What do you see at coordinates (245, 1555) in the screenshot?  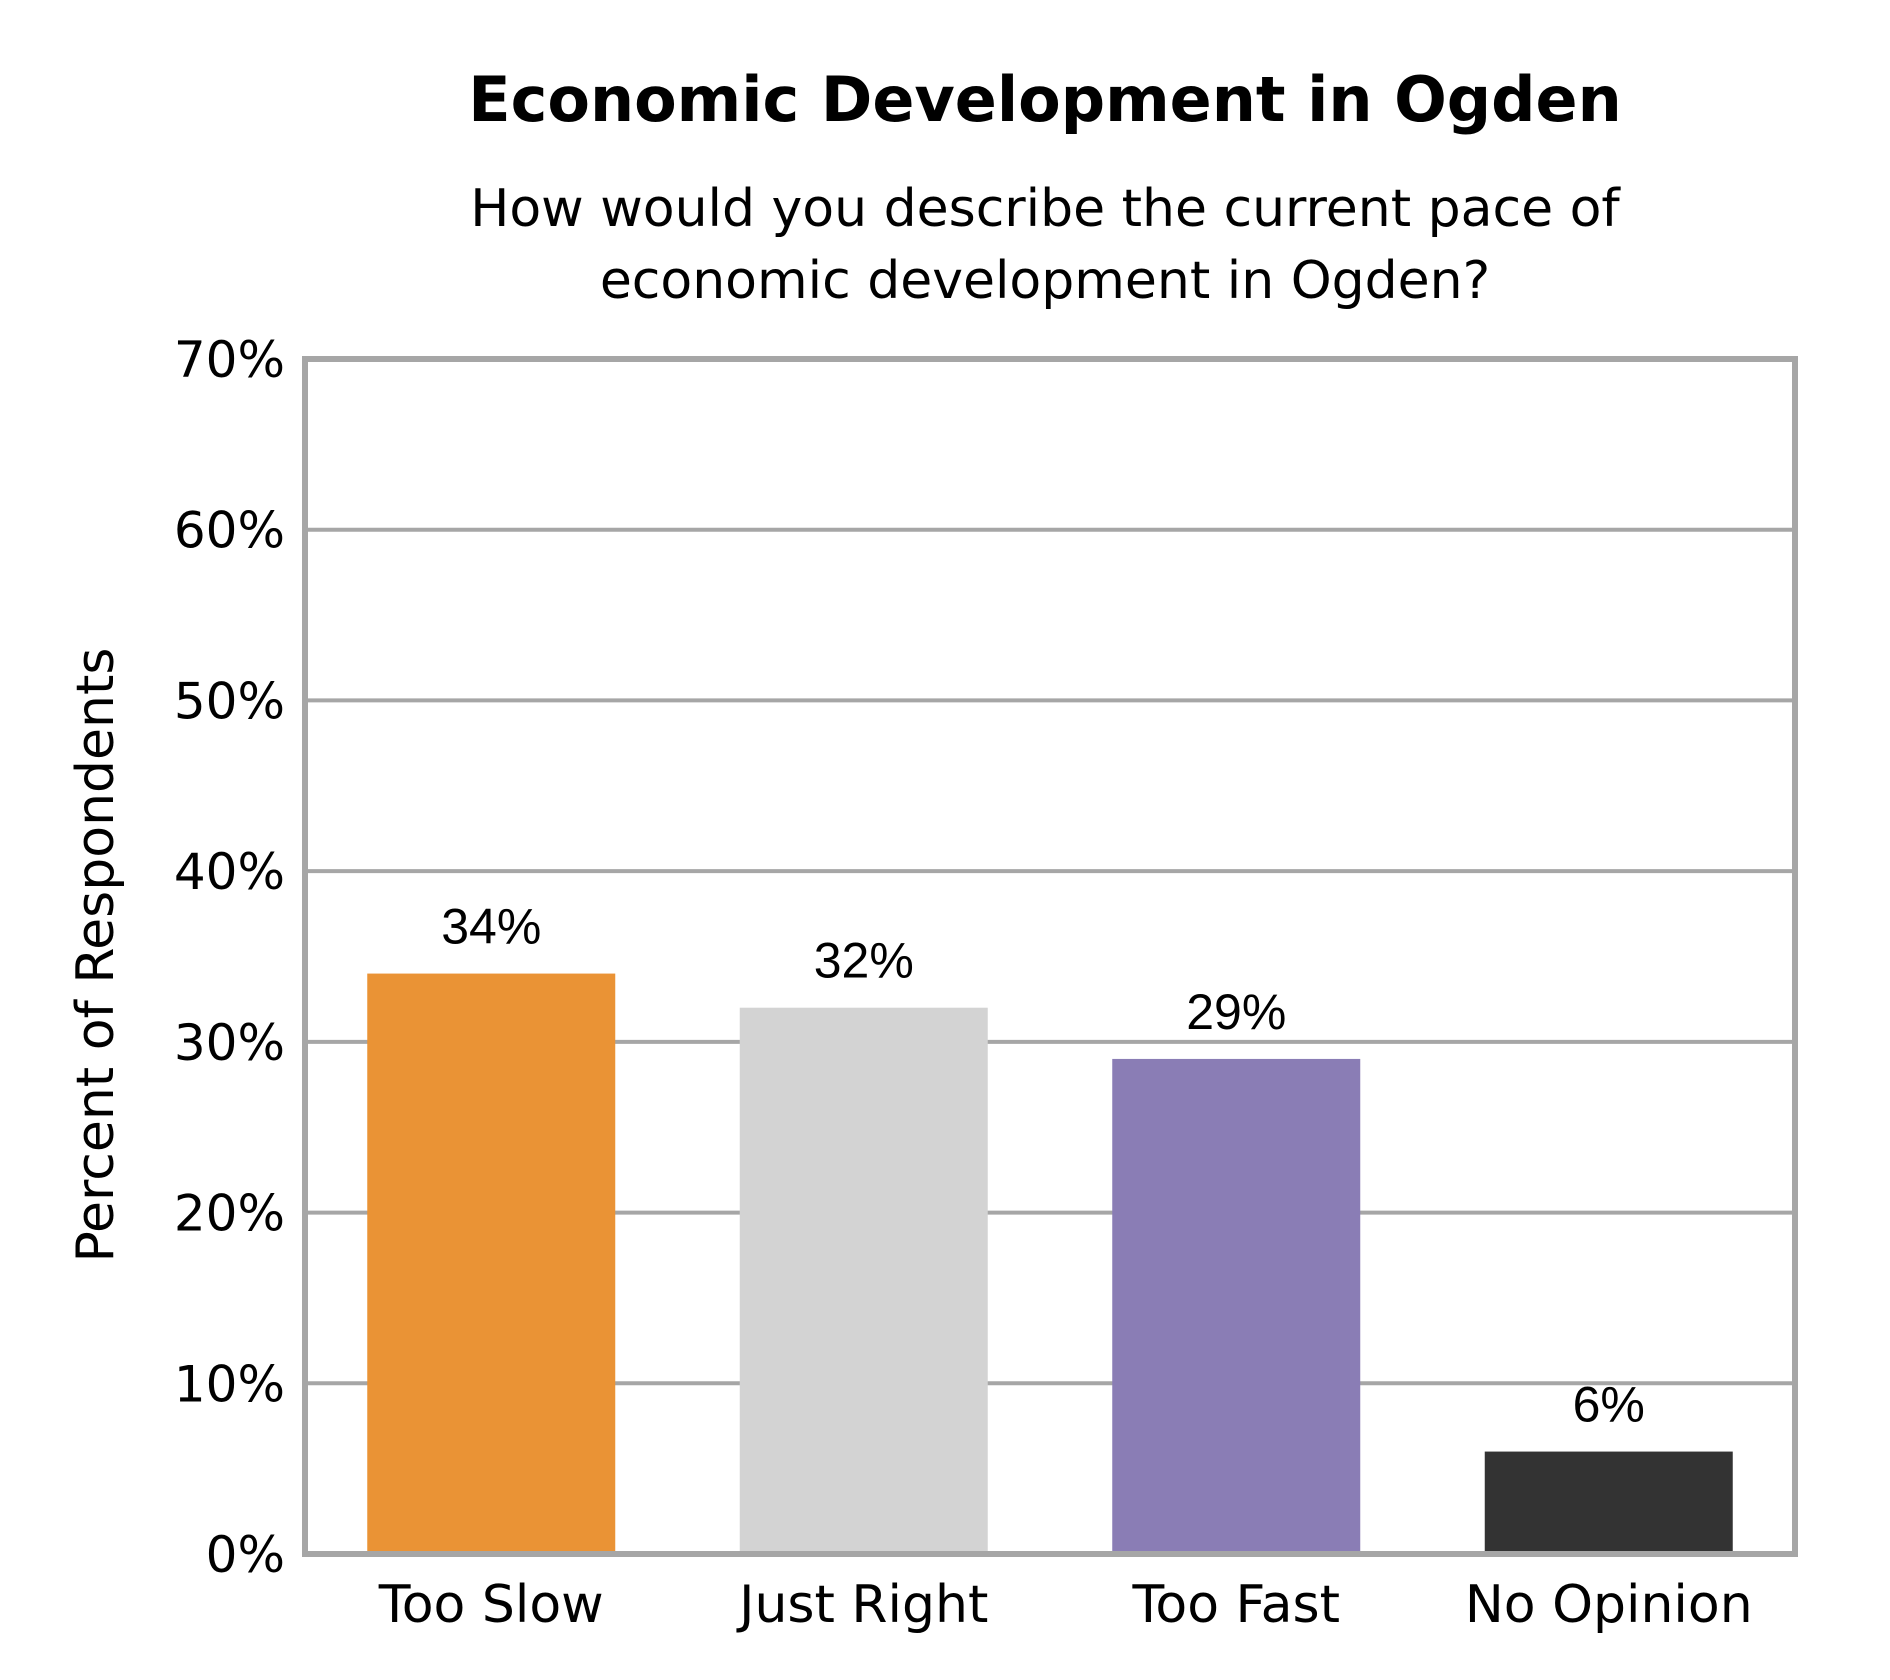 I see `y-tick-label: 0%` at bounding box center [245, 1555].